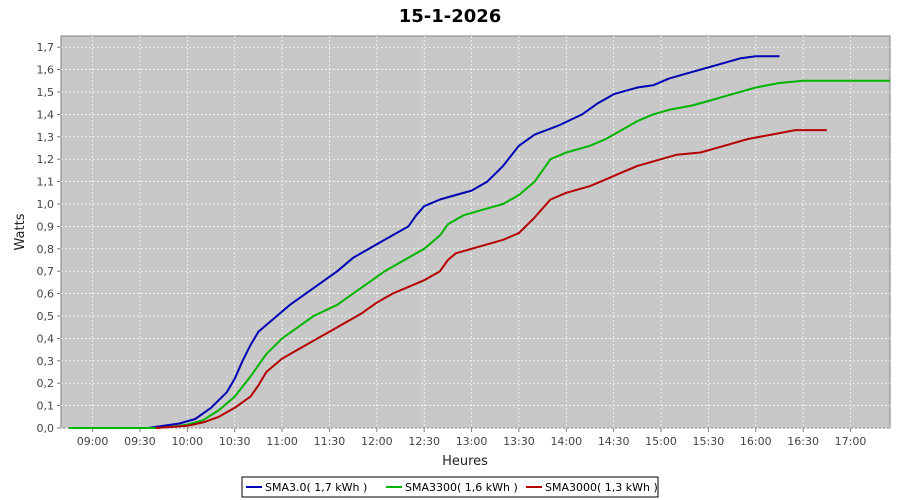 This screenshot has height=500, width=900. I want to click on y-tick-label: 0,1, so click(46, 406).